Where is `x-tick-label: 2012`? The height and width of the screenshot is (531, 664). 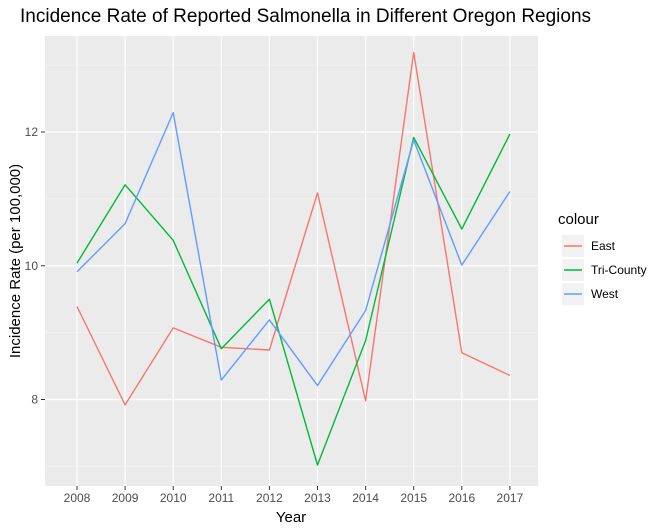 x-tick-label: 2012 is located at coordinates (269, 498).